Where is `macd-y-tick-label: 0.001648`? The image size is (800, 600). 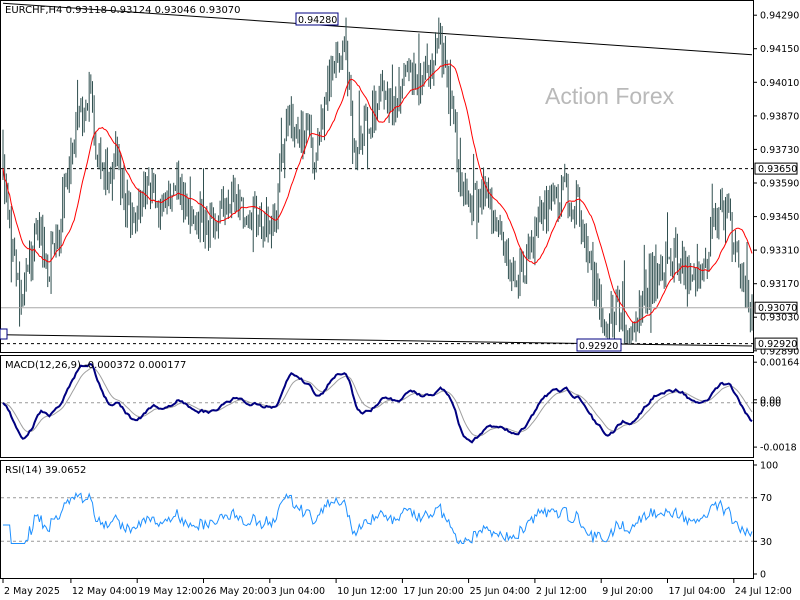 macd-y-tick-label: 0.001648 is located at coordinates (780, 363).